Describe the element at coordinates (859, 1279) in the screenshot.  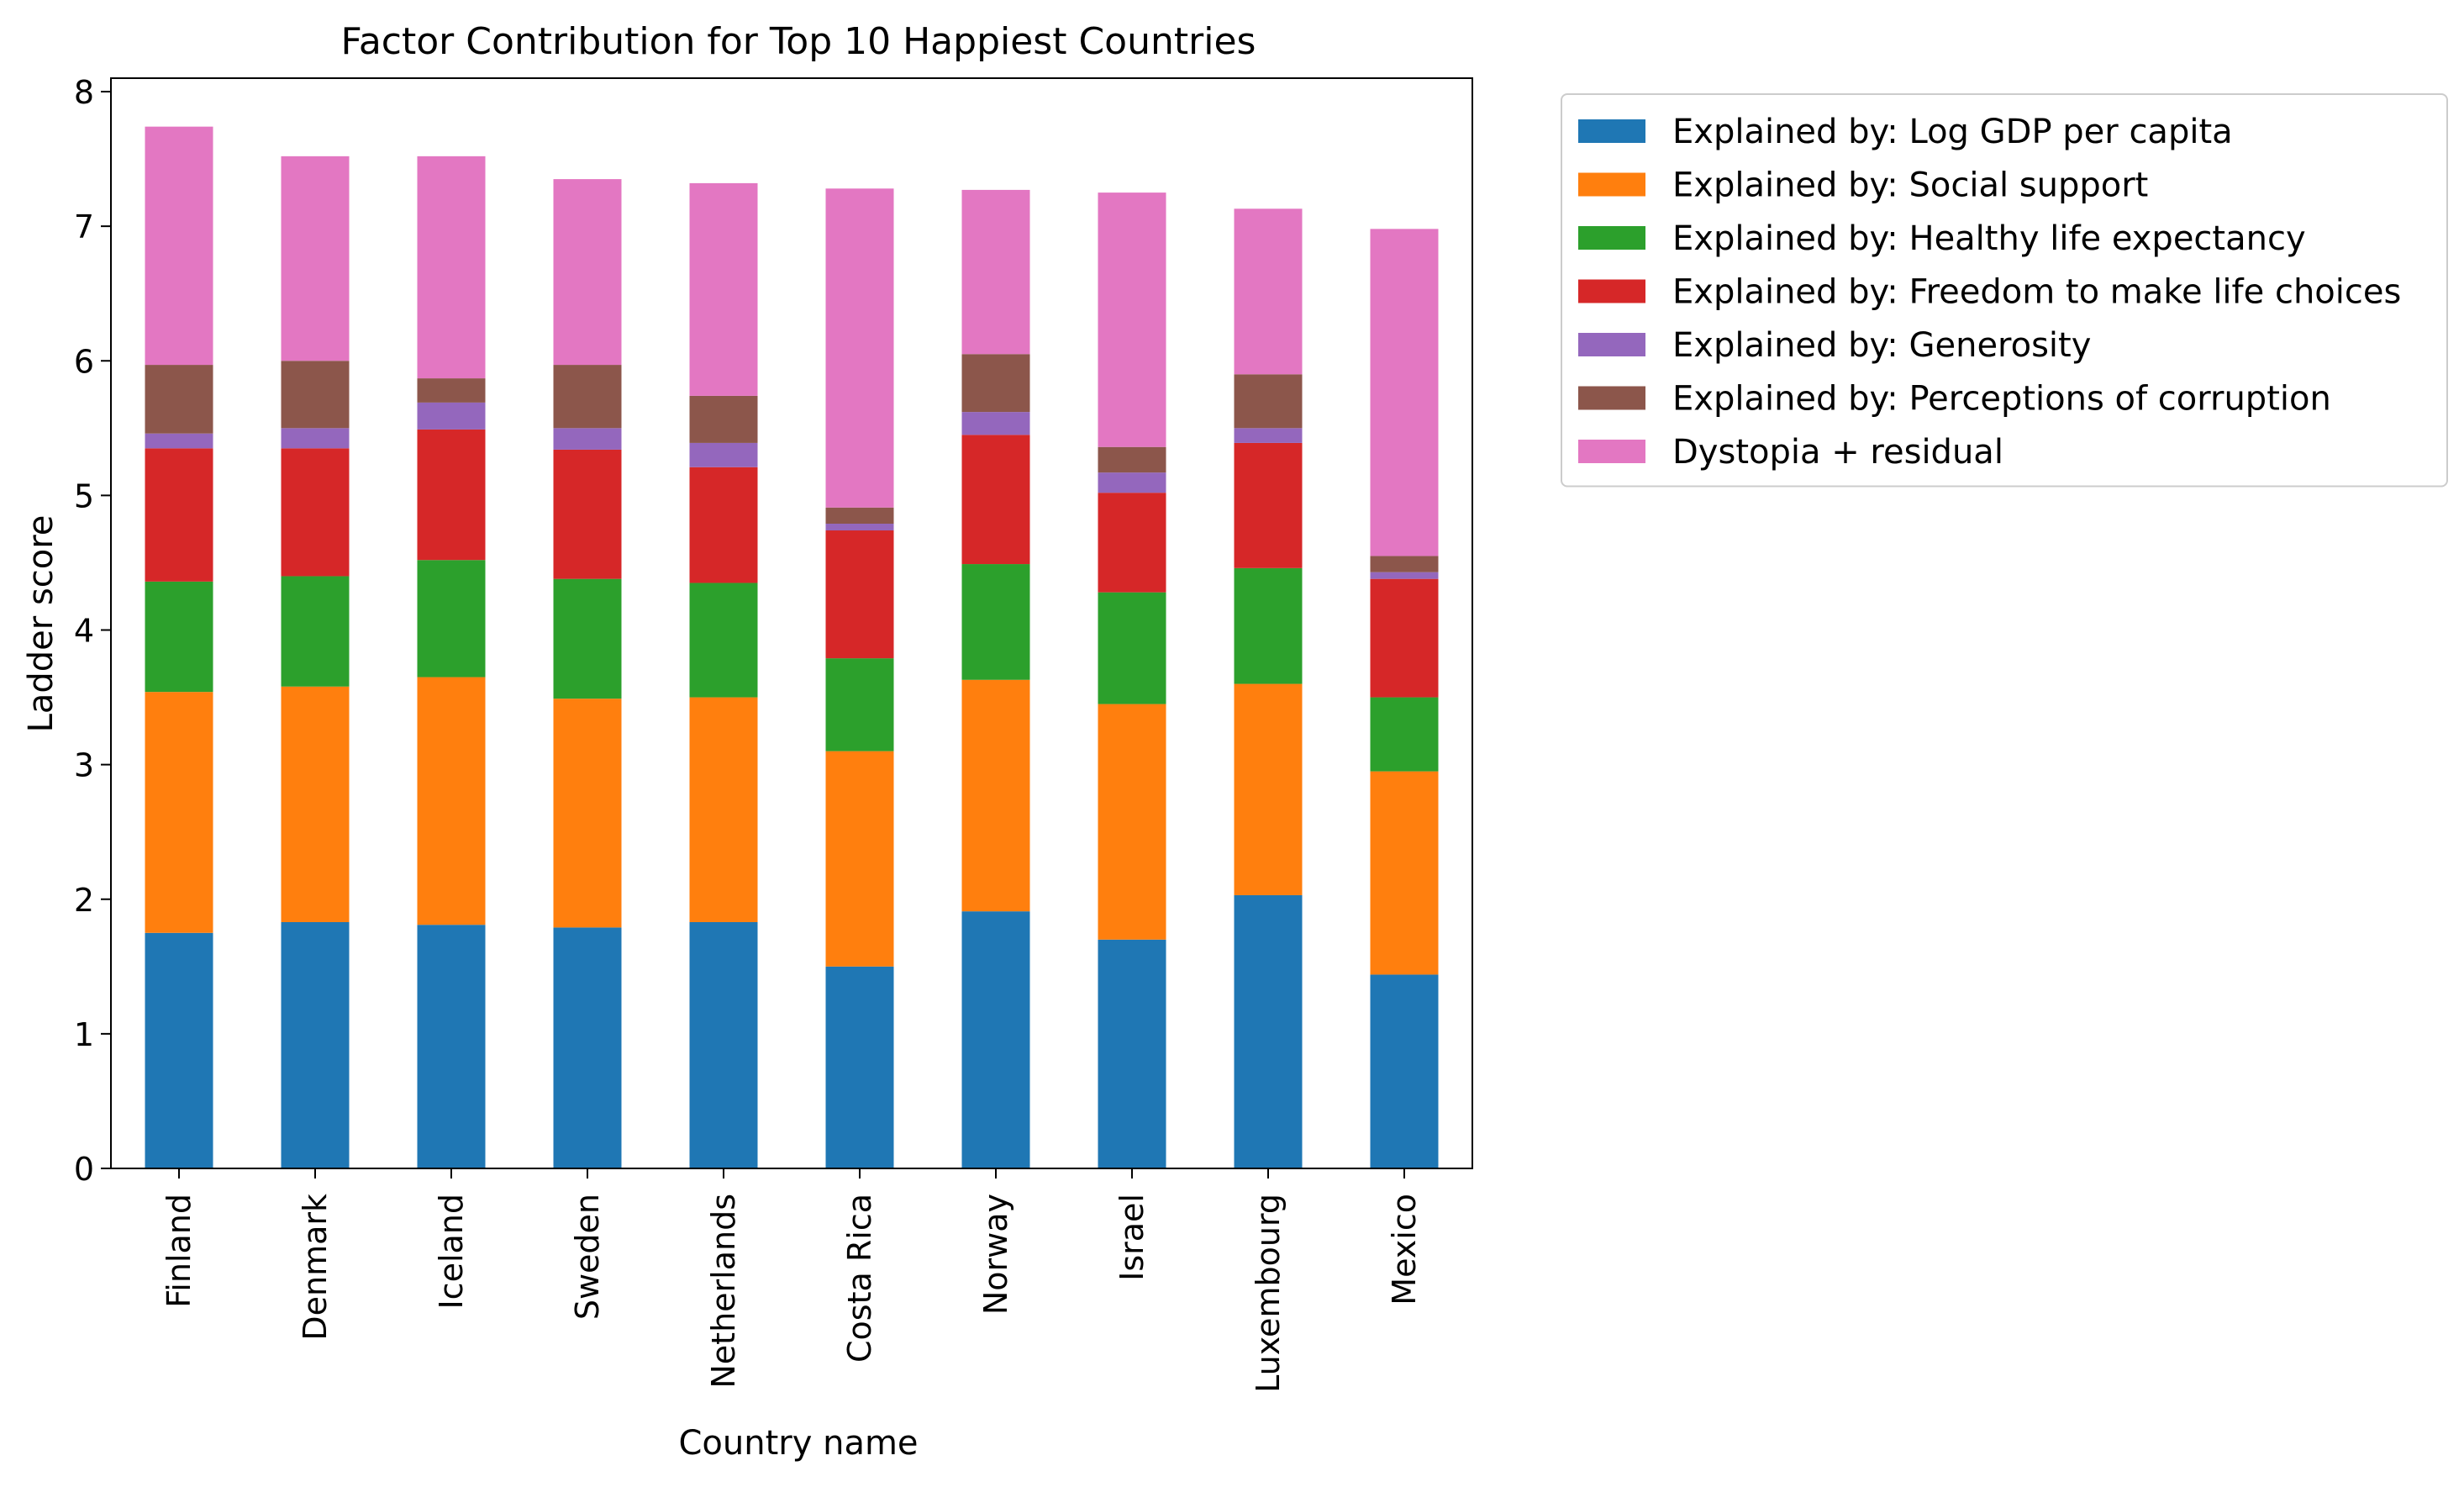
I see `x-tick-label: Costa Rica` at that location.